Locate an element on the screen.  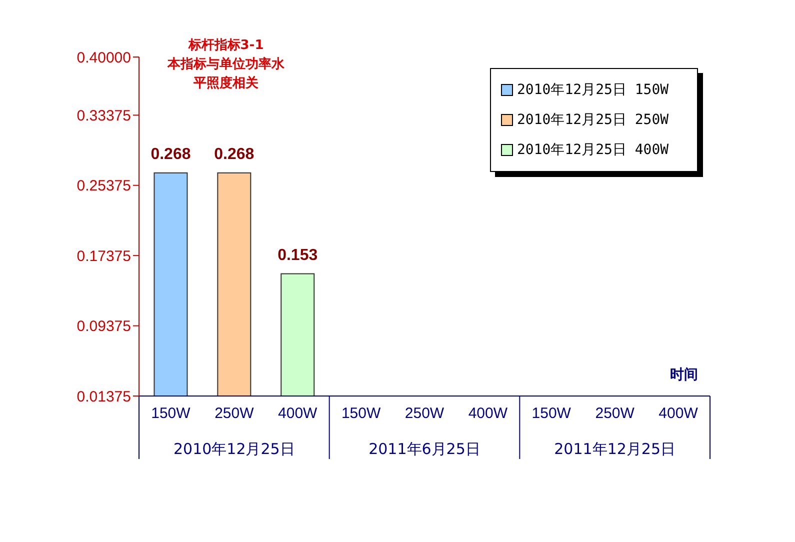
legend-label: 2010年12月25日 250W is located at coordinates (593, 120).